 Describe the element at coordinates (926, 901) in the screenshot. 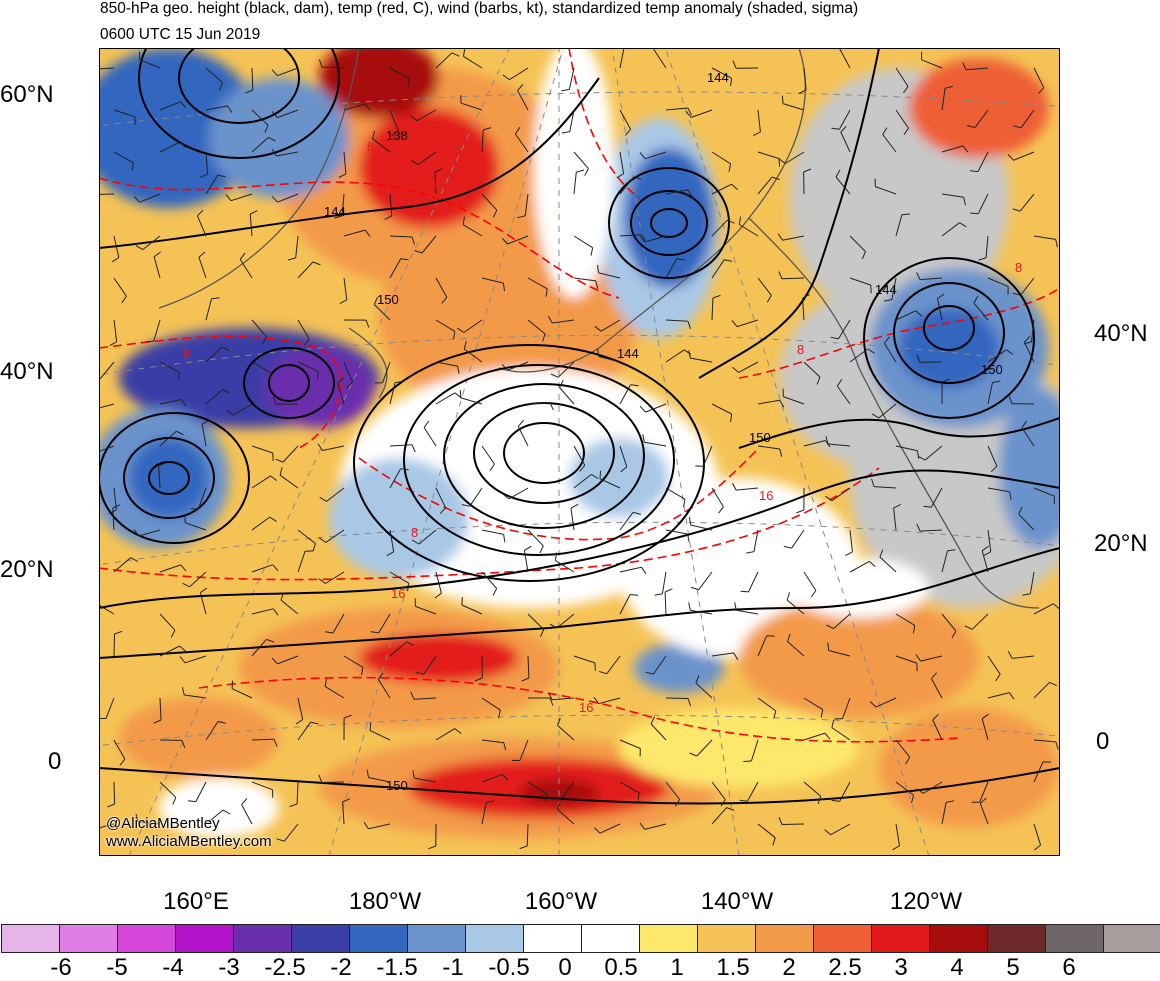

I see `lon-label: 120°W` at that location.